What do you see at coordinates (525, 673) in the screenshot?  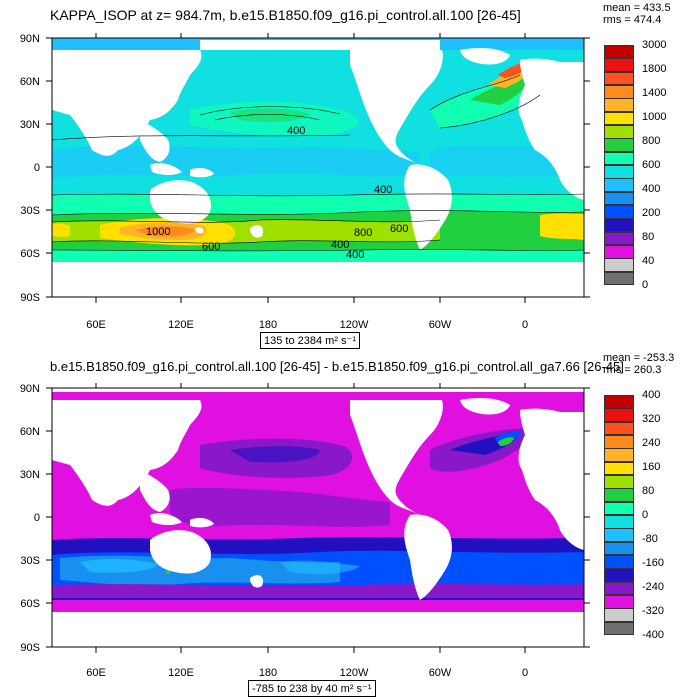 I see `x-tick-label: 0` at bounding box center [525, 673].